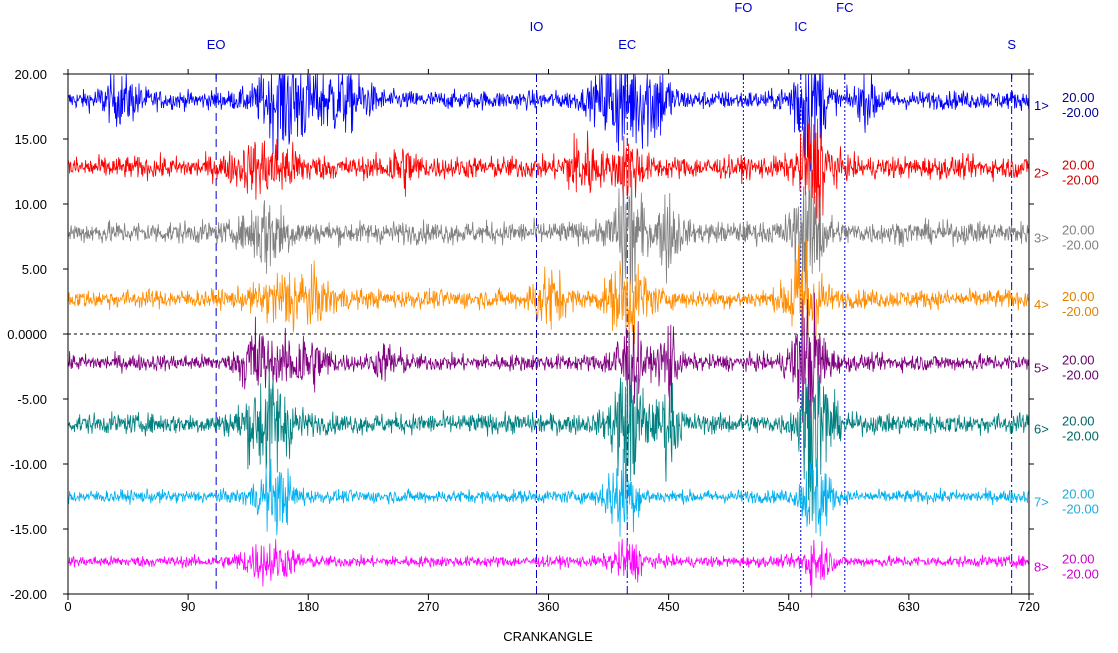  Describe the element at coordinates (1078, 494) in the screenshot. I see `channel-7-scale-max: 20.00` at that location.